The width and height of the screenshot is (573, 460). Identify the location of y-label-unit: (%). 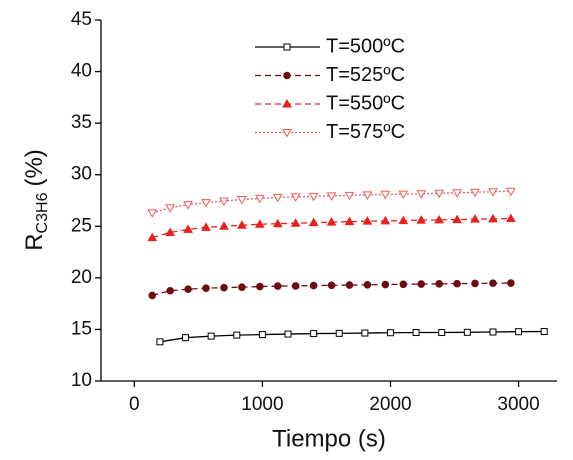
(34, 167).